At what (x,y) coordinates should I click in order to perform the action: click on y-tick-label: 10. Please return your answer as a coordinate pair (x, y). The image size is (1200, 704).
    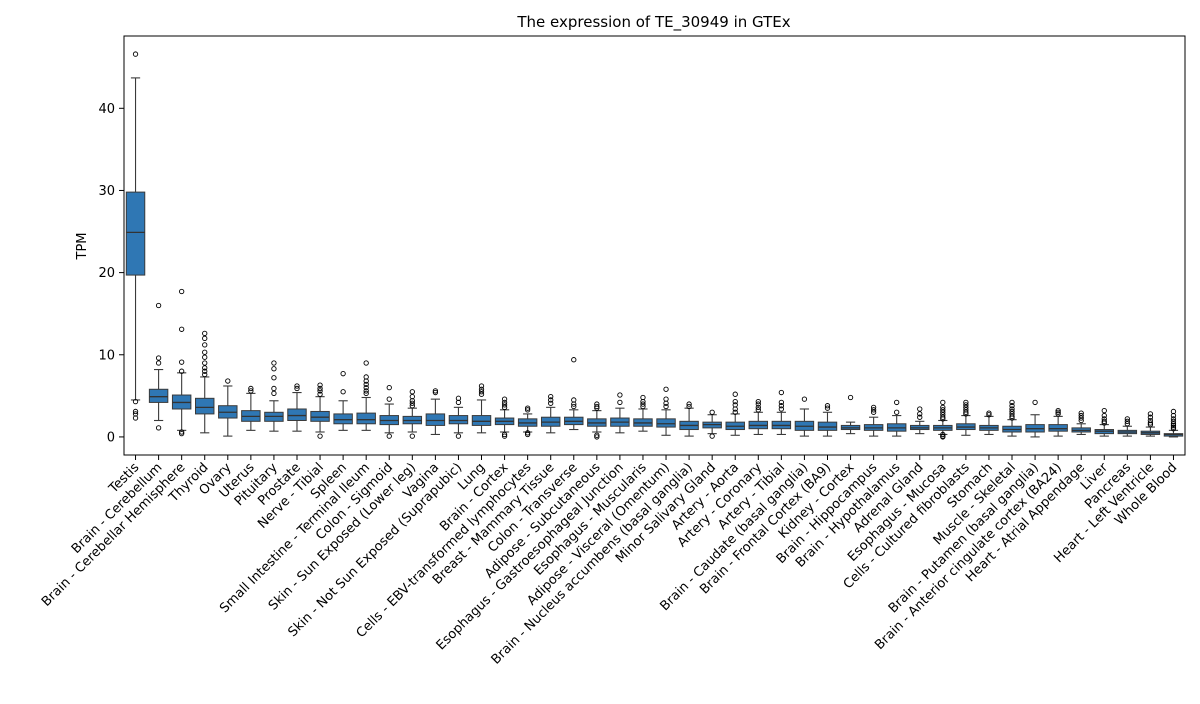
    Looking at the image, I should click on (106, 355).